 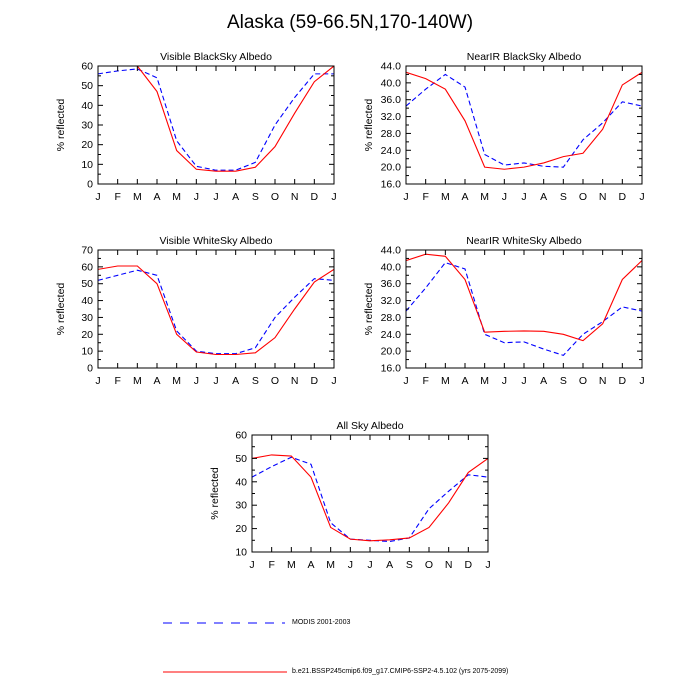 What do you see at coordinates (215, 241) in the screenshot?
I see `chart-title: Visible WhiteSky Albedo` at bounding box center [215, 241].